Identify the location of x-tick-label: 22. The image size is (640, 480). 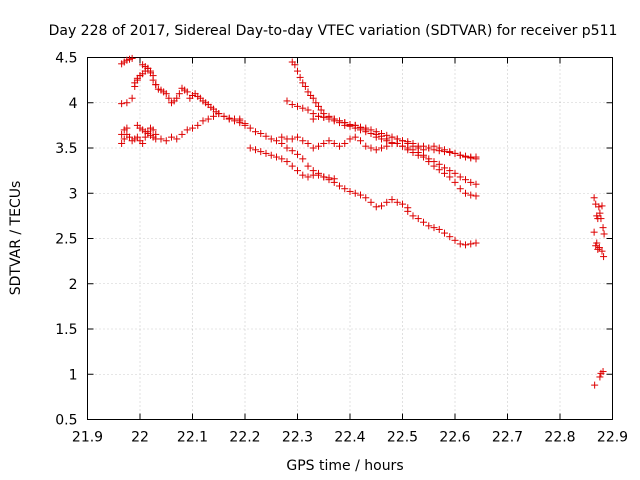
(140, 438).